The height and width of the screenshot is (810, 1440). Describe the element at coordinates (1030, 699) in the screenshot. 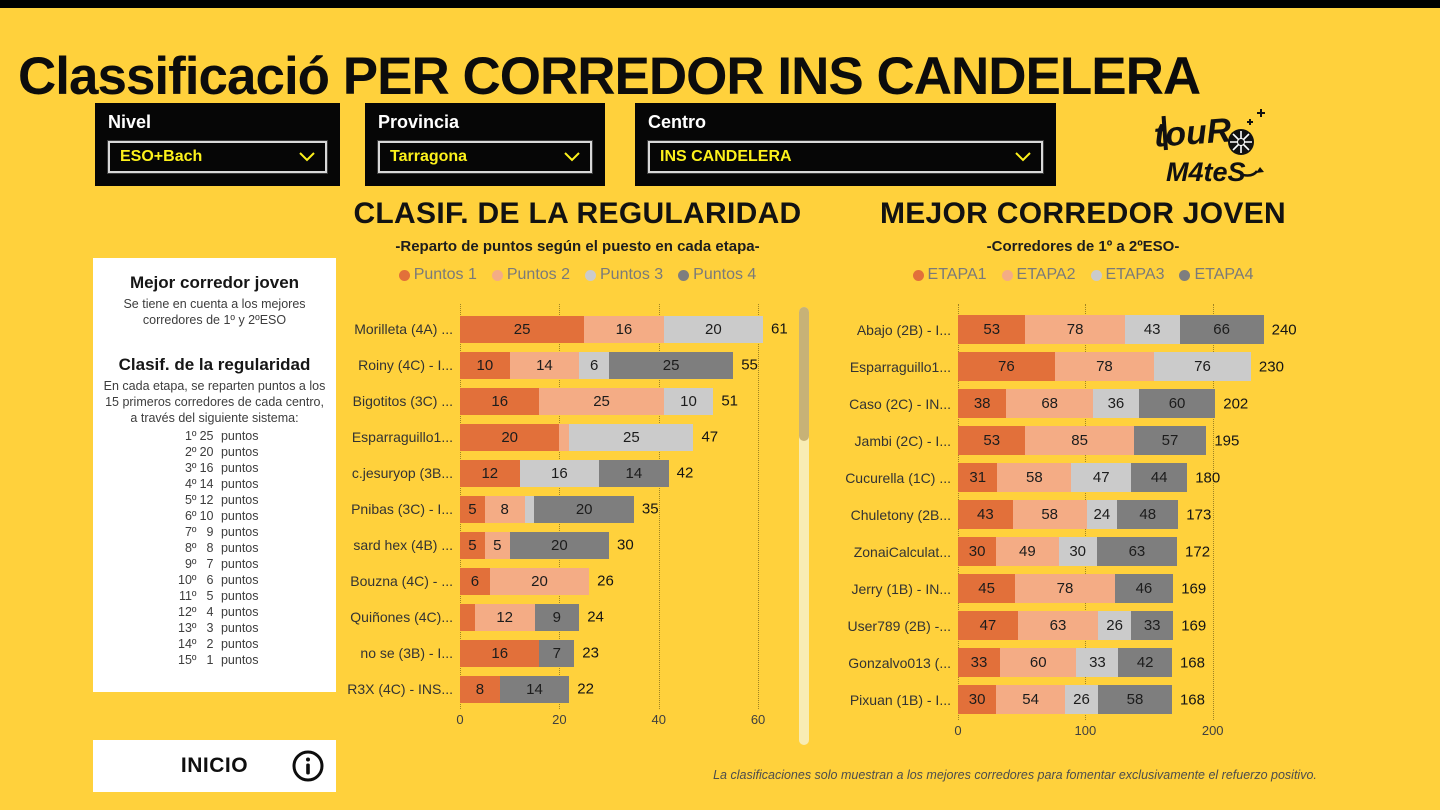

I see `bar-segment: 54` at that location.